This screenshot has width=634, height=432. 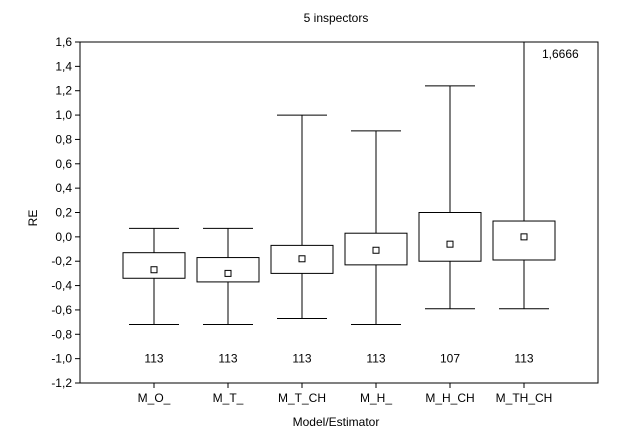 I want to click on box-m-o-, so click(x=154, y=276).